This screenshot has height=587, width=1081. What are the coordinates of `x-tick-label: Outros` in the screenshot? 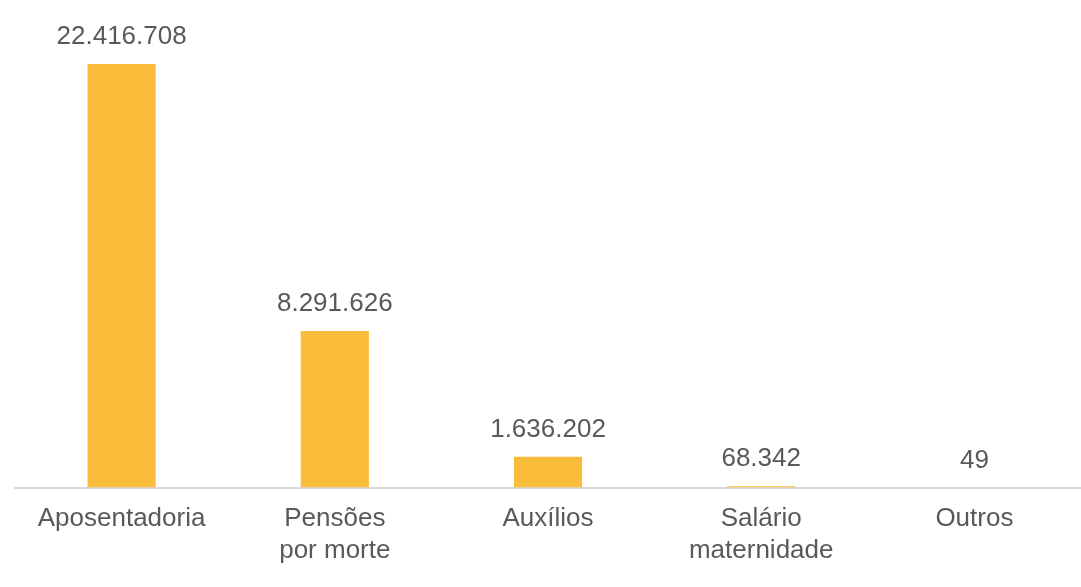 It's located at (974, 517).